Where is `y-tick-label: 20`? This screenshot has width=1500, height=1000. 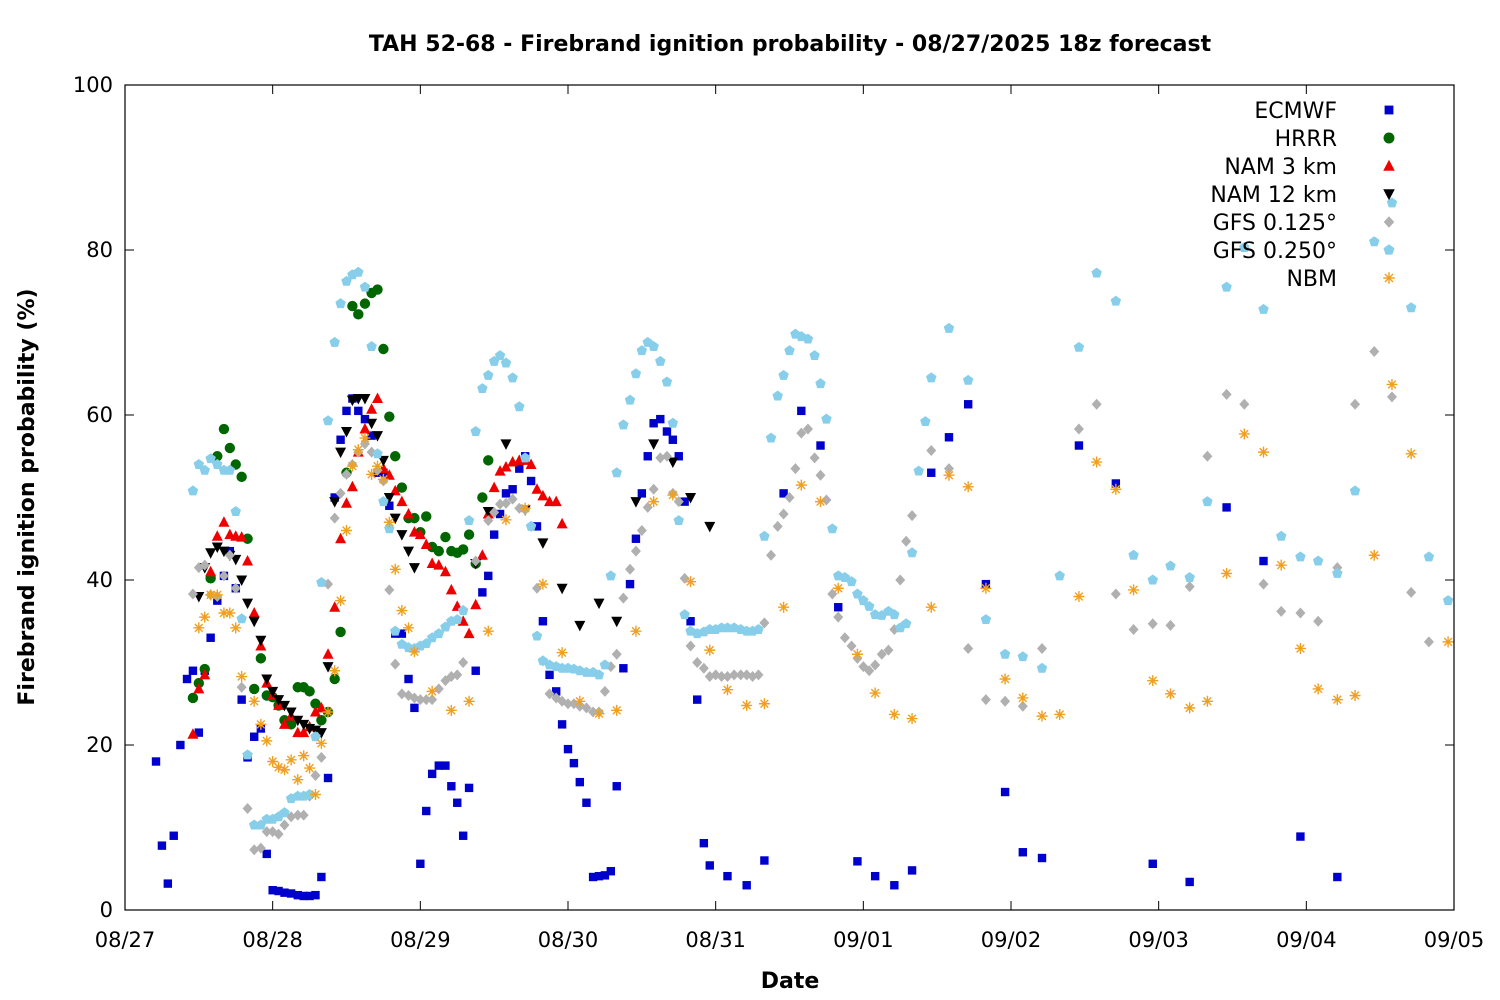 y-tick-label: 20 is located at coordinates (99, 745).